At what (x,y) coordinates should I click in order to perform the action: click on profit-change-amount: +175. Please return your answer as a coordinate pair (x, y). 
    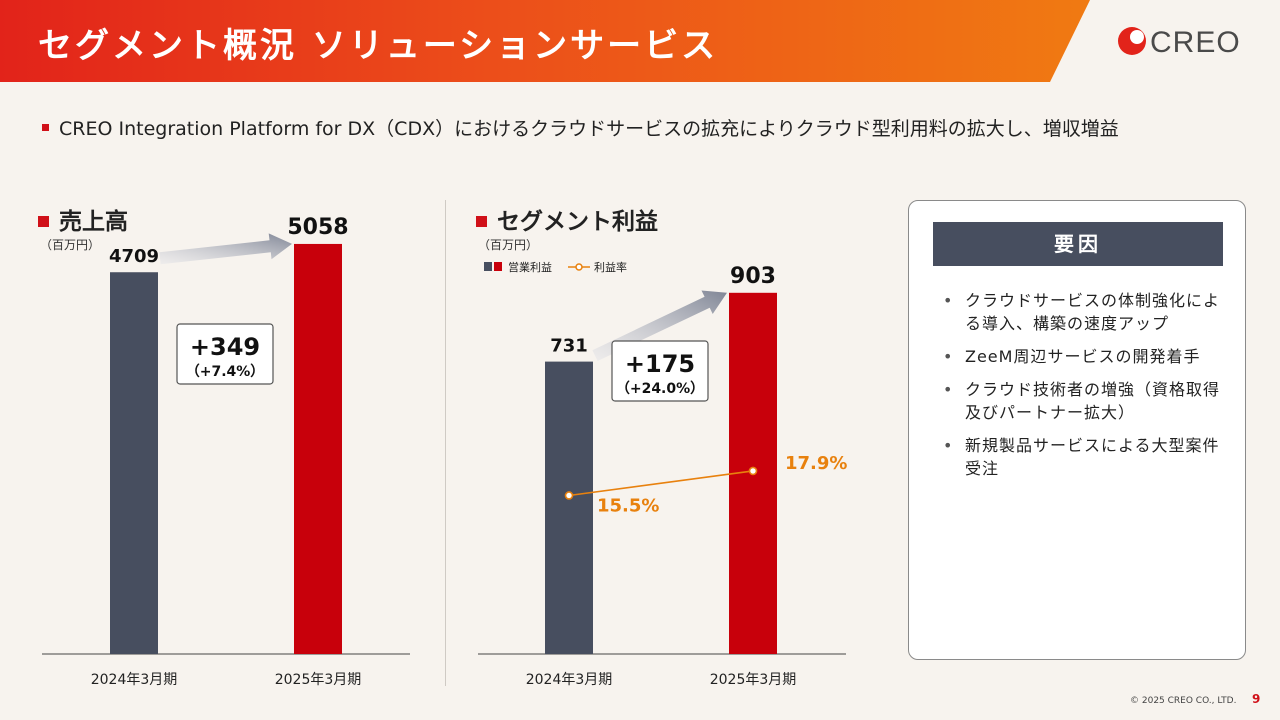
    Looking at the image, I should click on (660, 364).